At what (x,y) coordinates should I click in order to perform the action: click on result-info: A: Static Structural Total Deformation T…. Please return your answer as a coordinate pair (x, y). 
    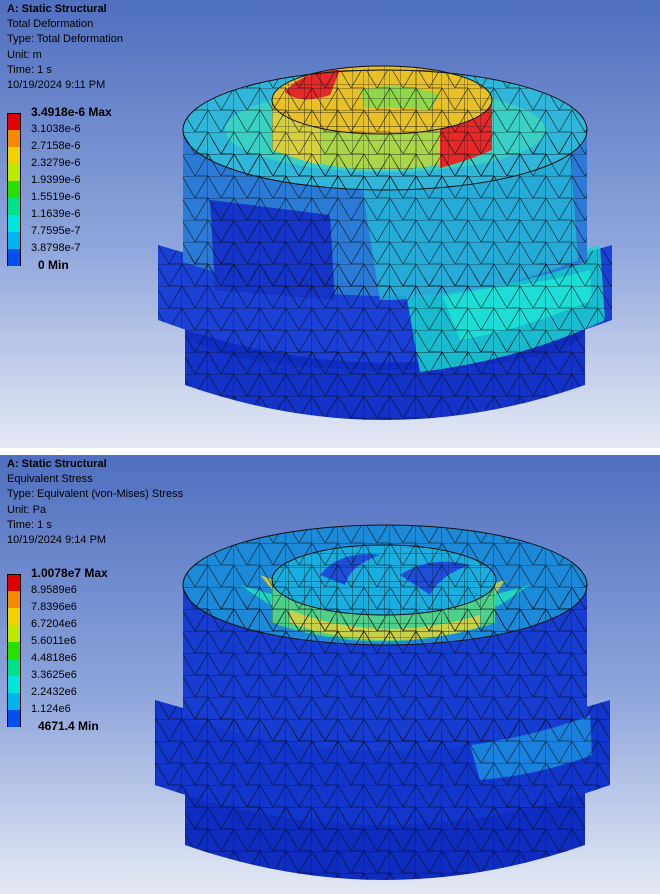
    Looking at the image, I should click on (65, 47).